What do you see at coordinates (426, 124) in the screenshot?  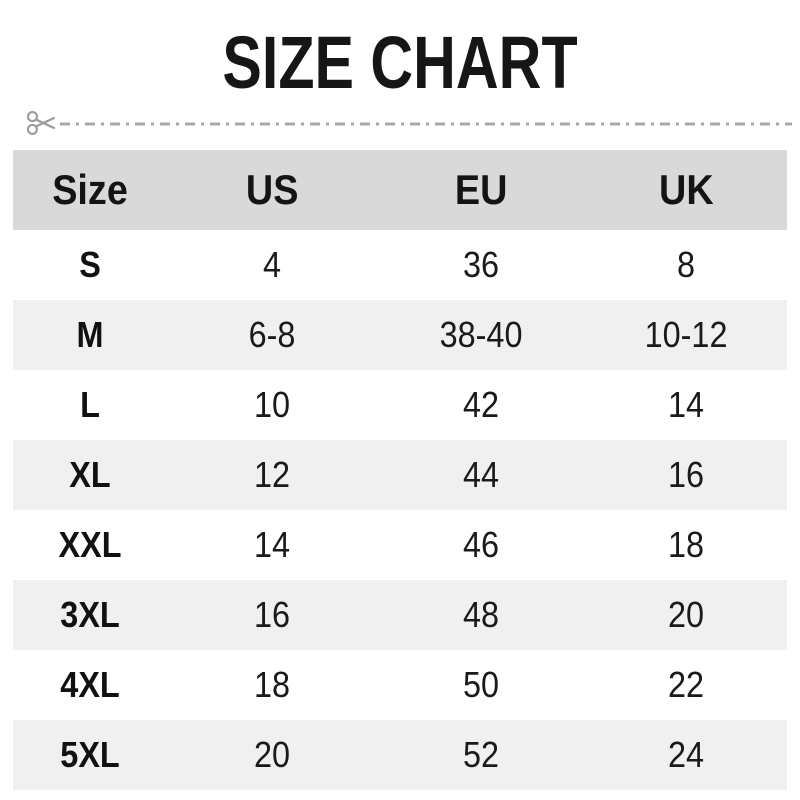 I see `dashed-cut-rule` at bounding box center [426, 124].